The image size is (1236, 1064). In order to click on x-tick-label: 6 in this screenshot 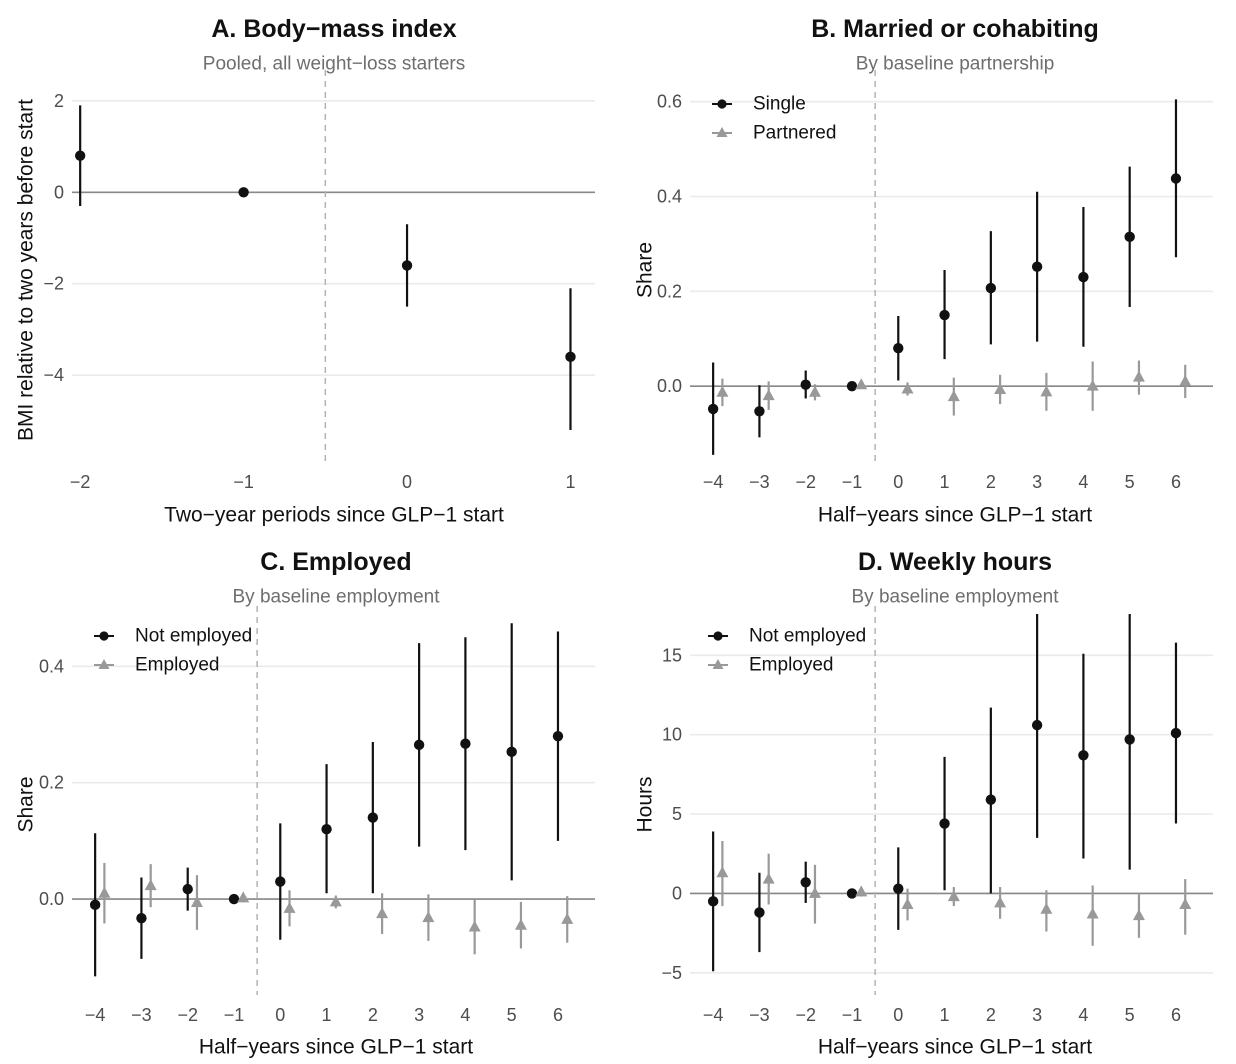, I will do `click(558, 1015)`.